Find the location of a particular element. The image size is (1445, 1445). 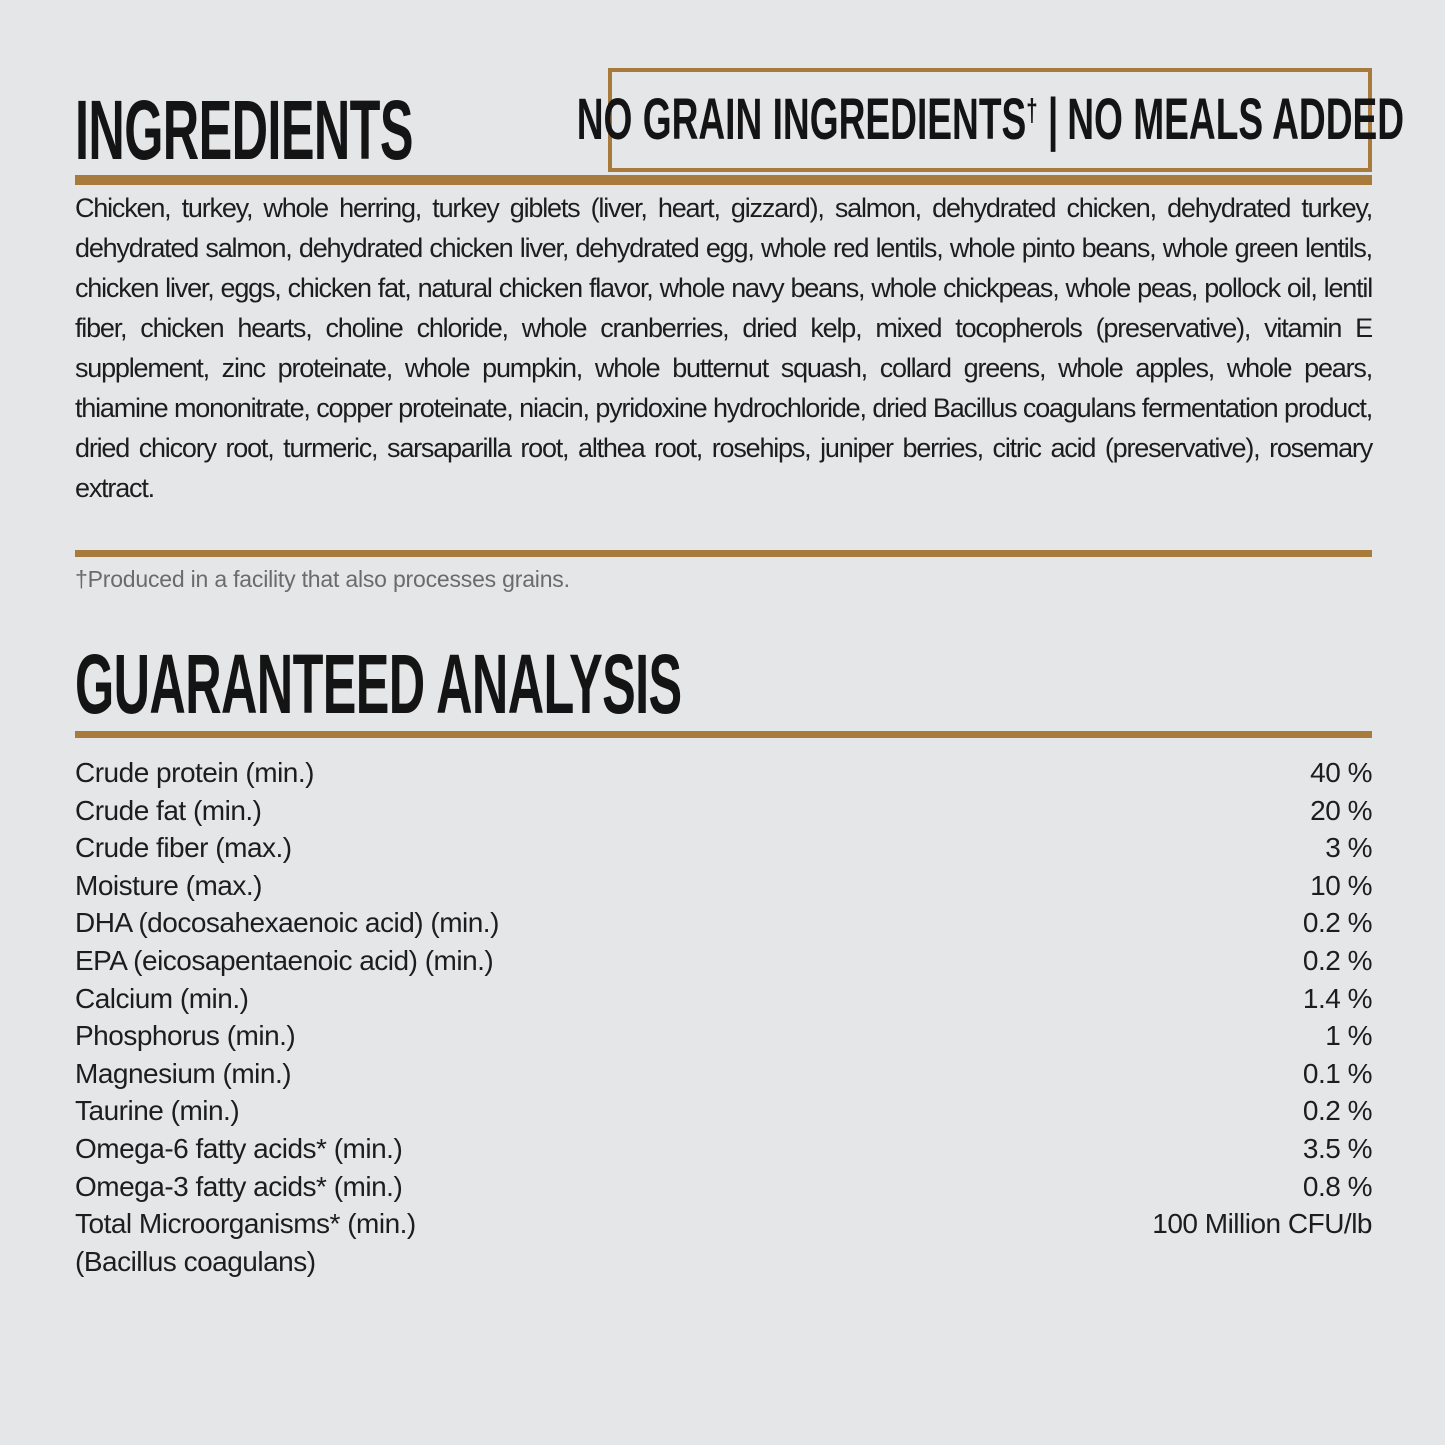

badge-no-grain-text: NO GRAIN INGREDIENTS is located at coordinates (801, 119).